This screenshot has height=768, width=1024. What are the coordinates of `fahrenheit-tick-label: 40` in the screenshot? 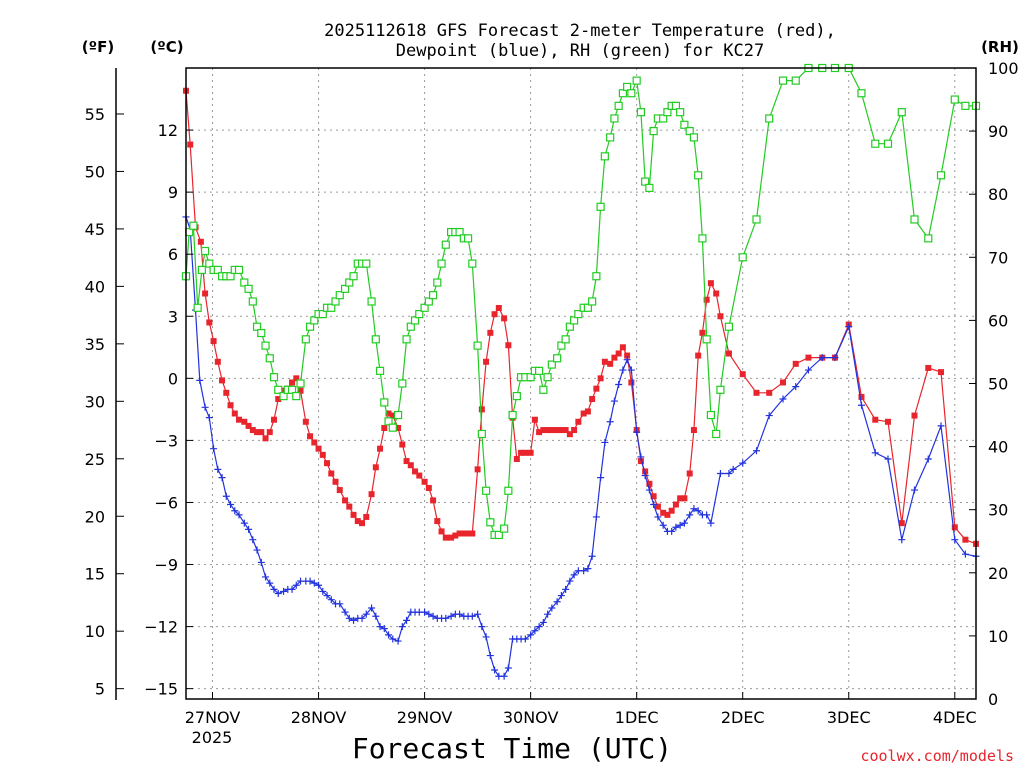 It's located at (95, 286).